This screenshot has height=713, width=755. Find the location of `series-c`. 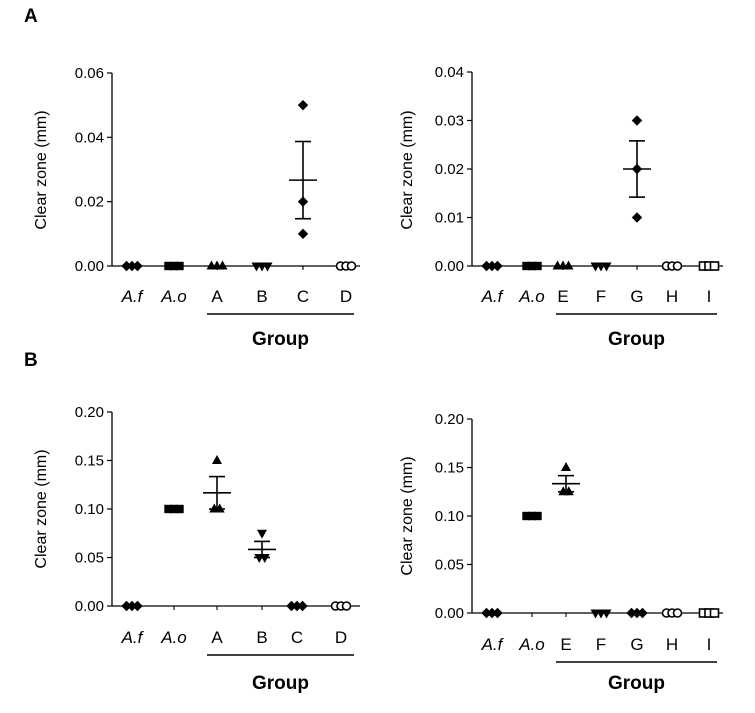

series-c is located at coordinates (297, 606).